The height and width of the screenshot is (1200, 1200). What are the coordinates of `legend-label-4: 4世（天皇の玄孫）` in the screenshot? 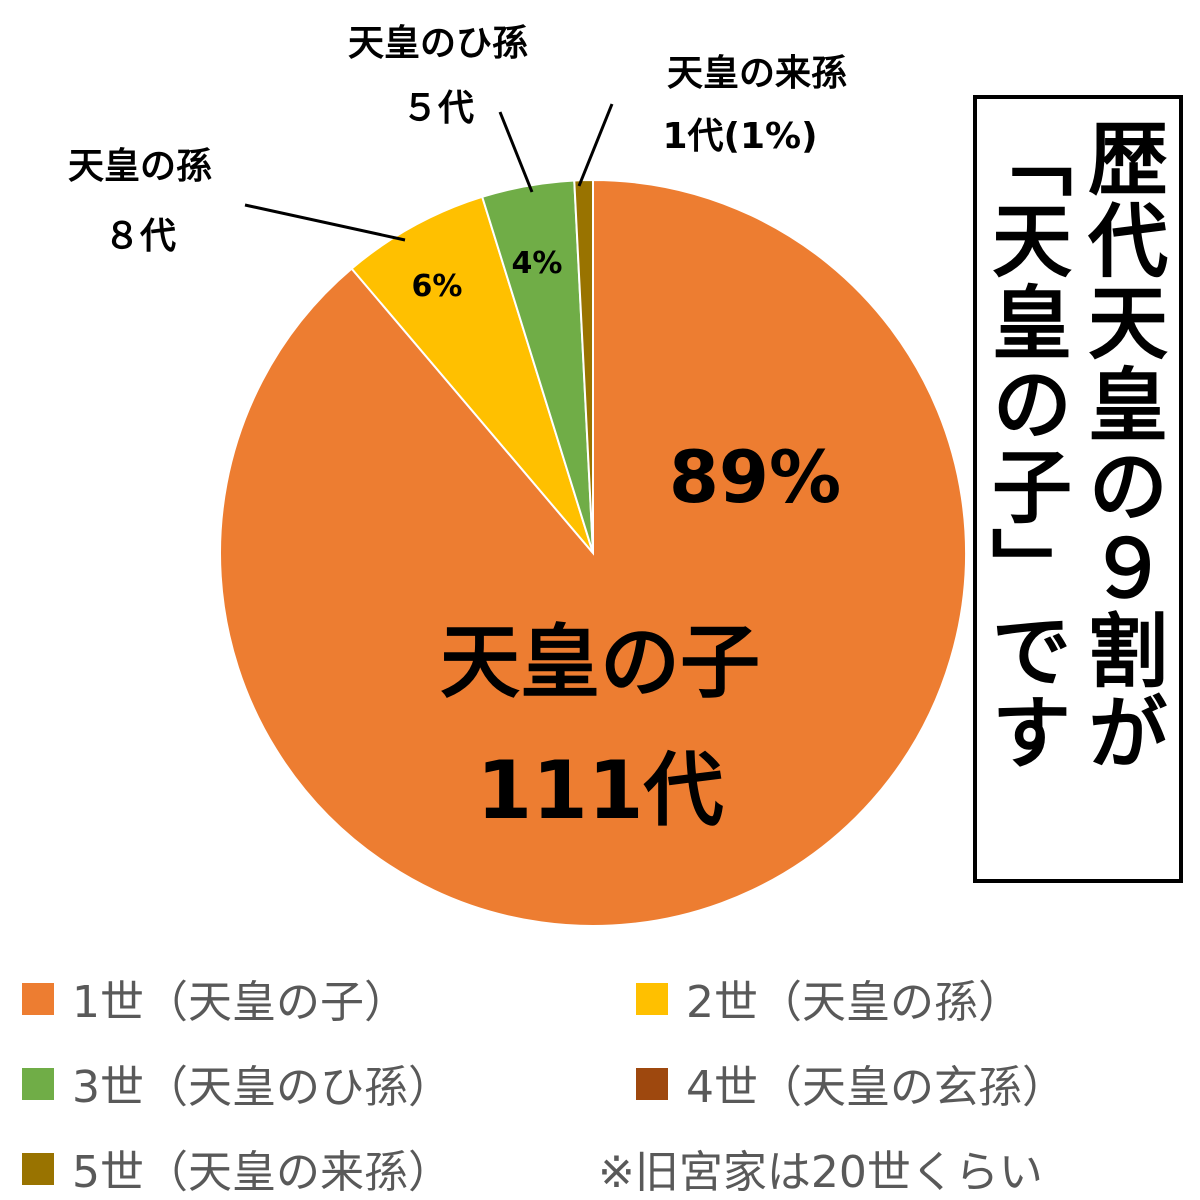 It's located at (876, 1087).